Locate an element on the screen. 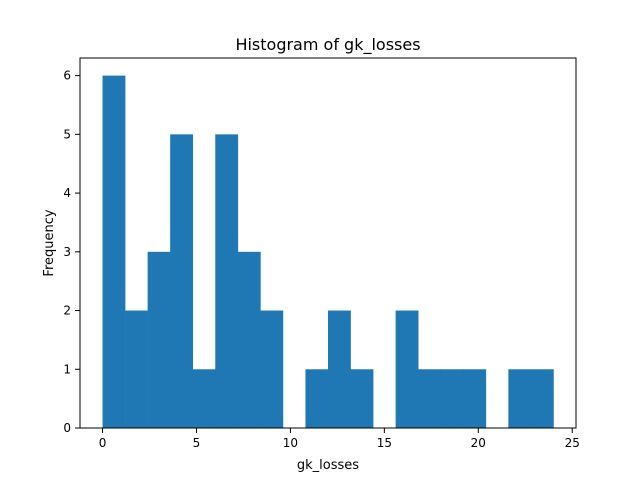 The image size is (640, 480). x-tick-label: 15 is located at coordinates (384, 443).